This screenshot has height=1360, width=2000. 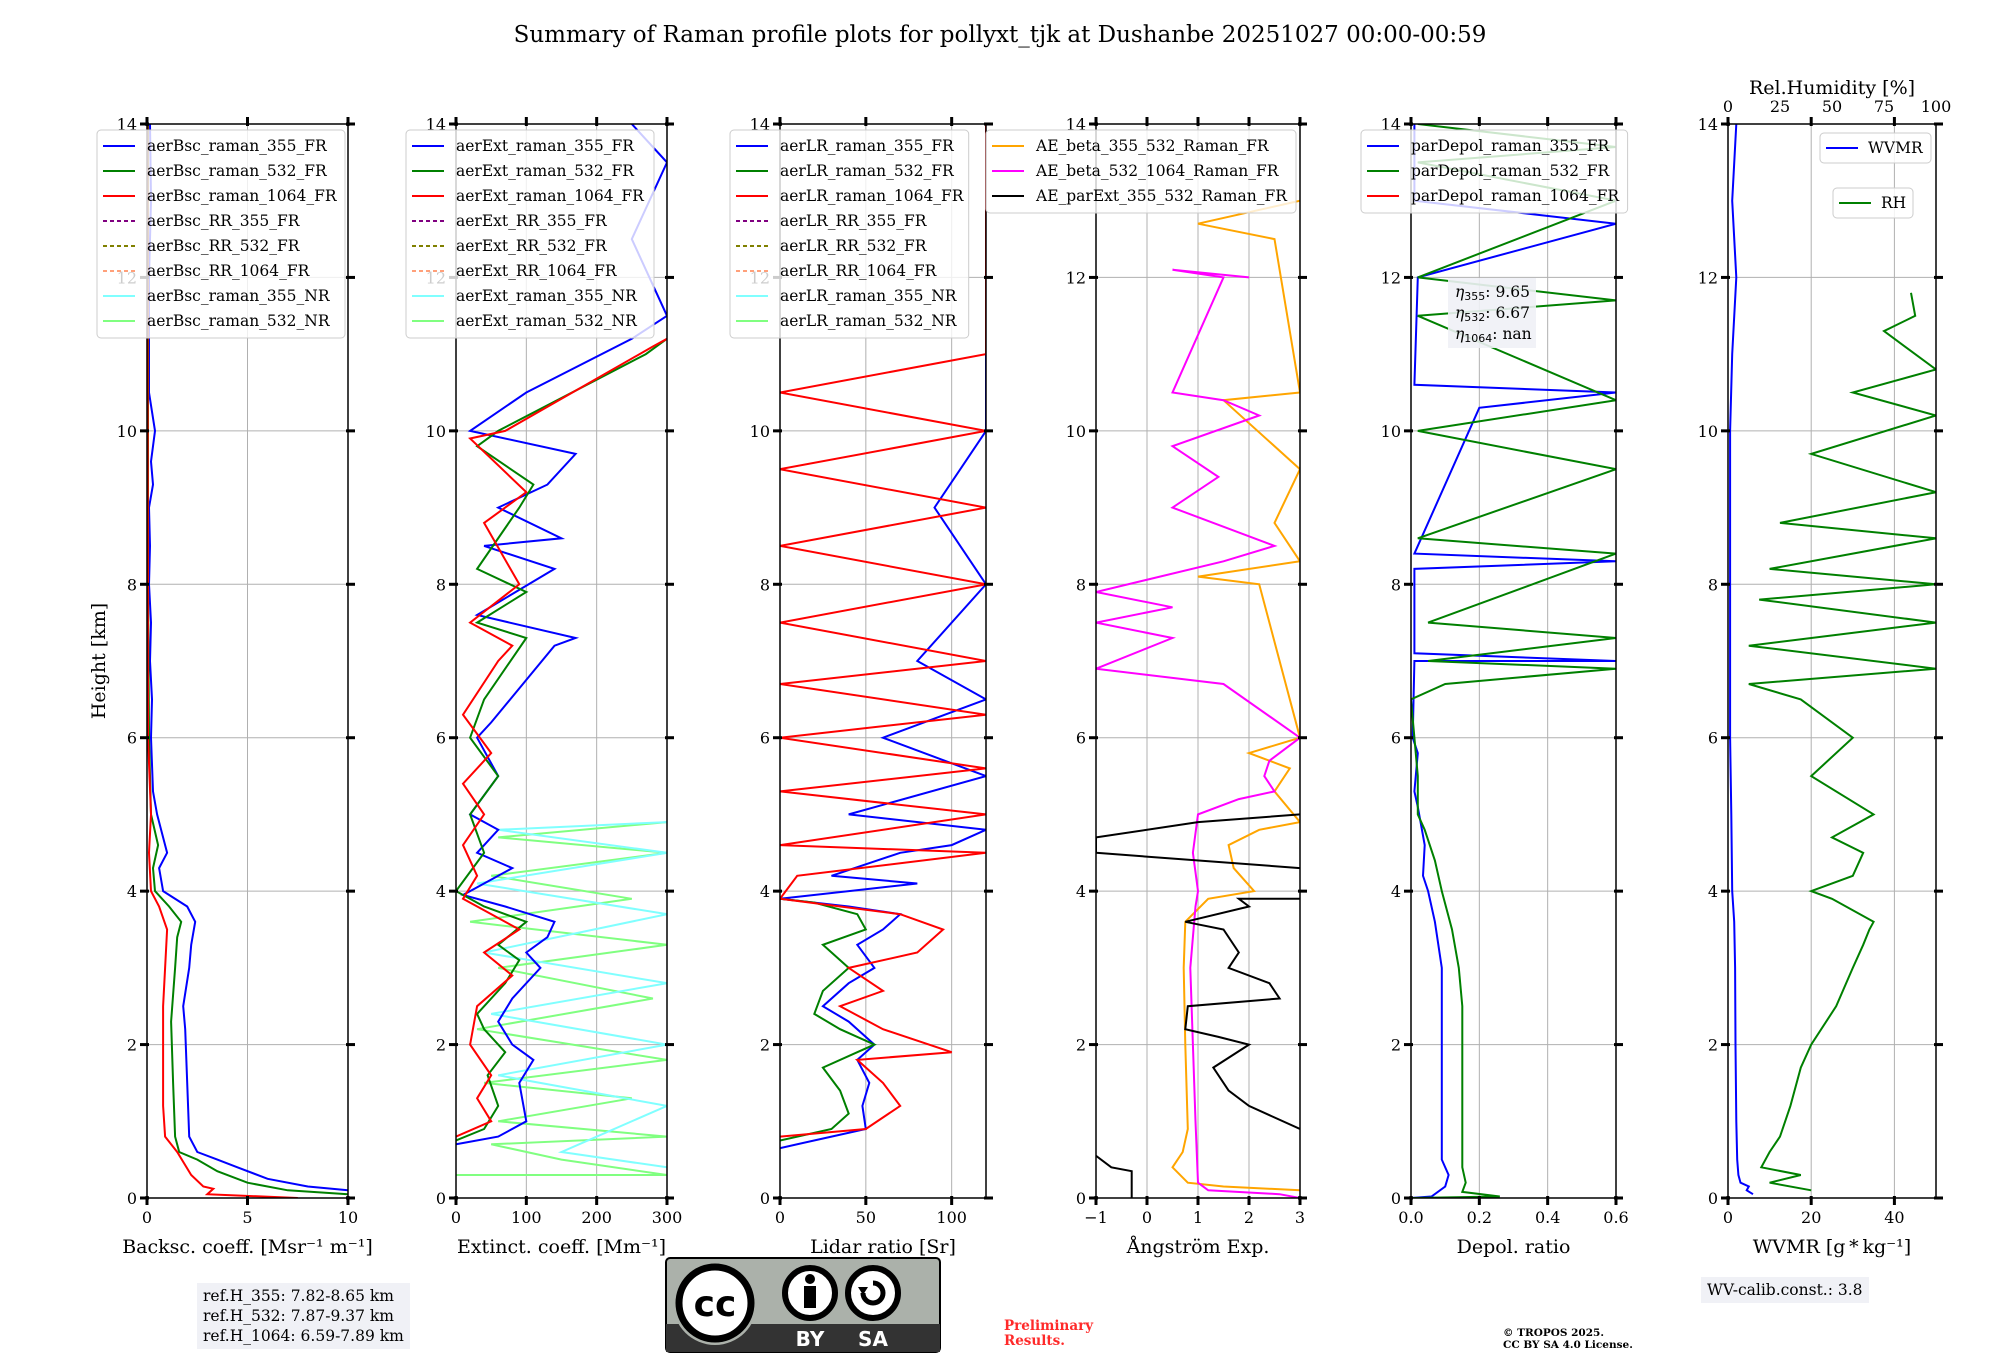 I want to click on eta-532: η532: 6.67, so click(x=1492, y=314).